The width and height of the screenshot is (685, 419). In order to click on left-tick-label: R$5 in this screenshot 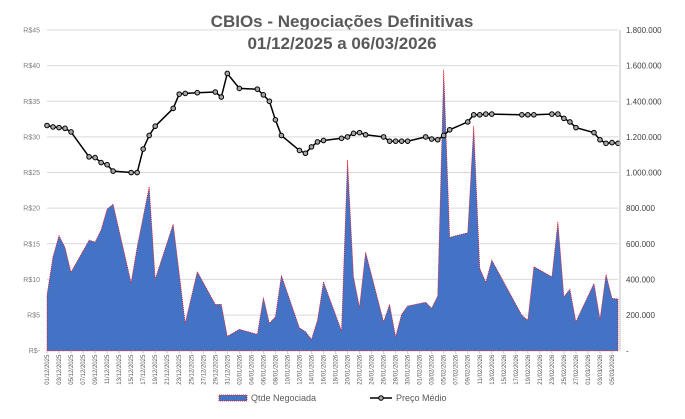, I will do `click(33, 316)`.